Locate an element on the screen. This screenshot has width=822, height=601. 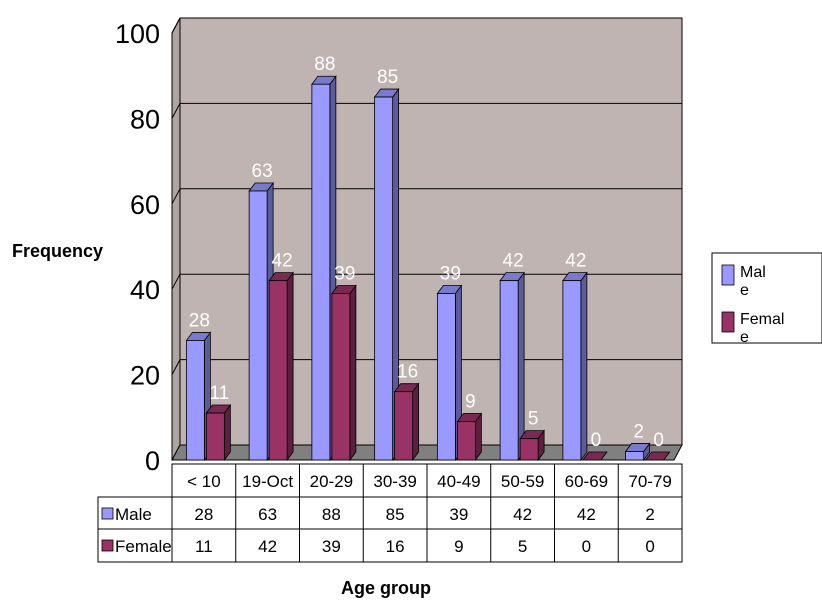
data-label: 9 is located at coordinates (470, 402).